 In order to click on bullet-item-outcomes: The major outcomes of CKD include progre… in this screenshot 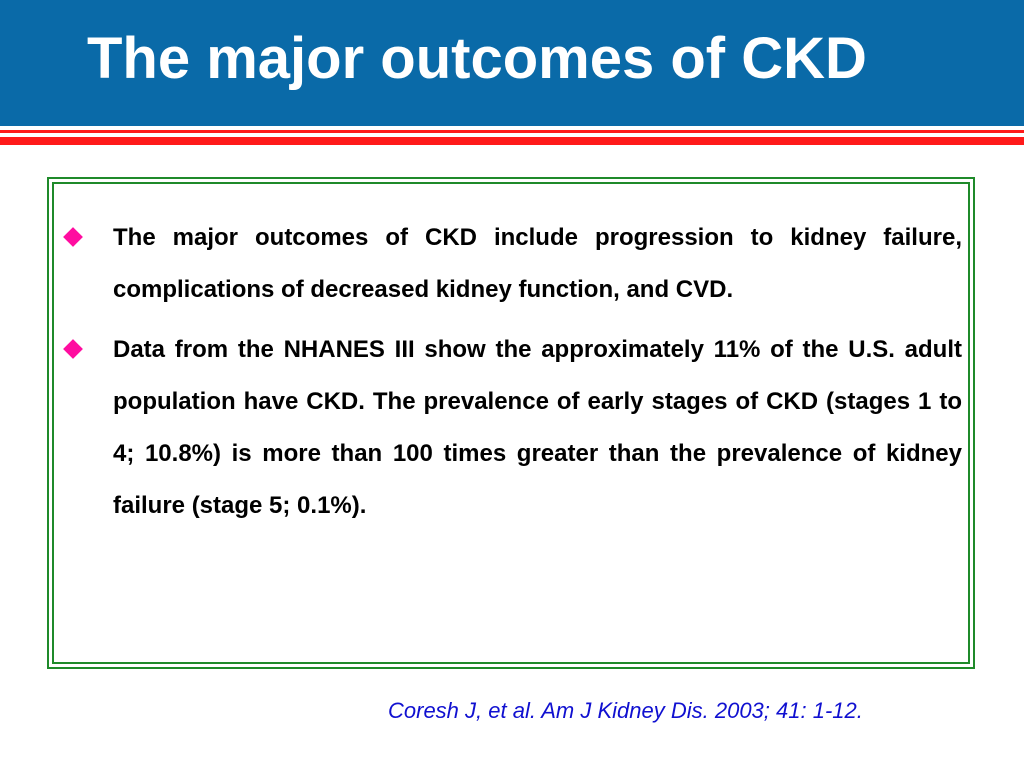, I will do `click(512, 264)`.